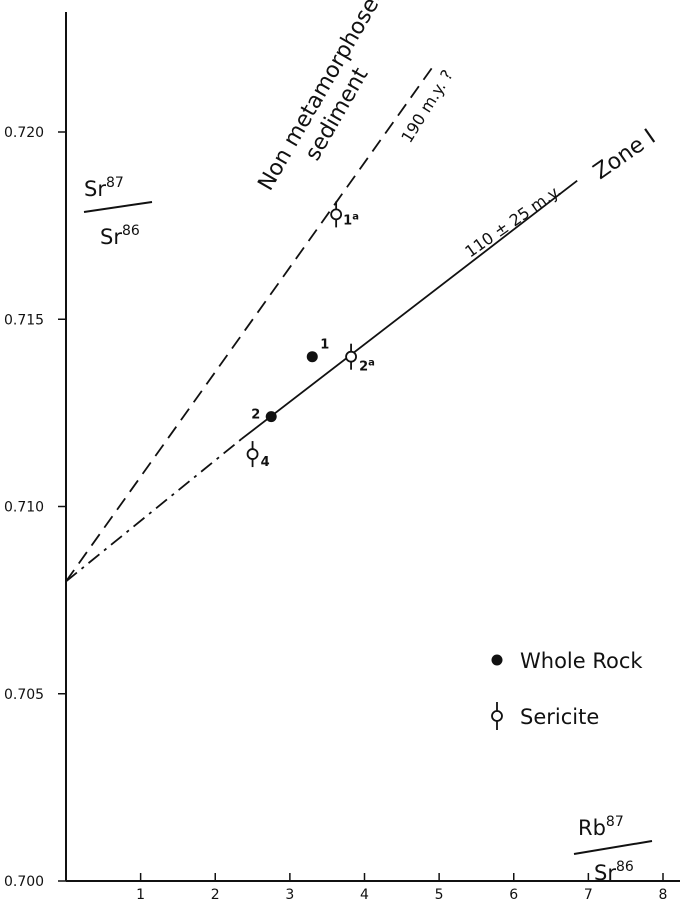 Image resolution: width=685 pixels, height=903 pixels. What do you see at coordinates (663, 895) in the screenshot?
I see `x-tick-label-8: 8` at bounding box center [663, 895].